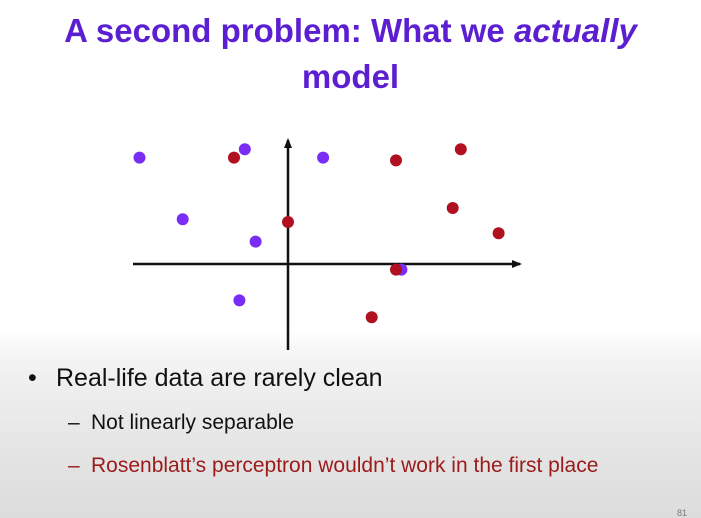 This screenshot has height=518, width=701. What do you see at coordinates (378, 422) in the screenshot?
I see `sub-bullet-1: – Not linearly separable` at bounding box center [378, 422].